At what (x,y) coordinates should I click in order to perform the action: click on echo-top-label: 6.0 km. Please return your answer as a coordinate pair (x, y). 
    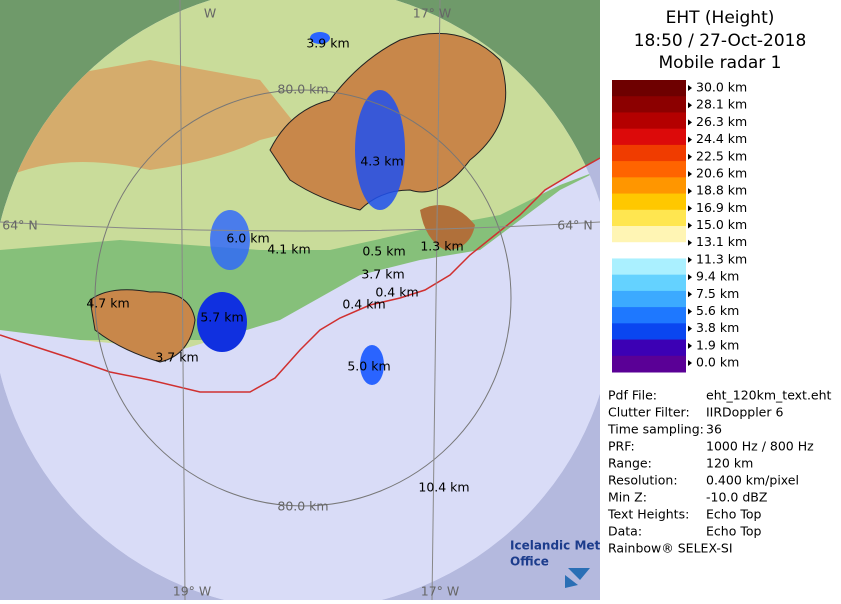
    Looking at the image, I should click on (247, 238).